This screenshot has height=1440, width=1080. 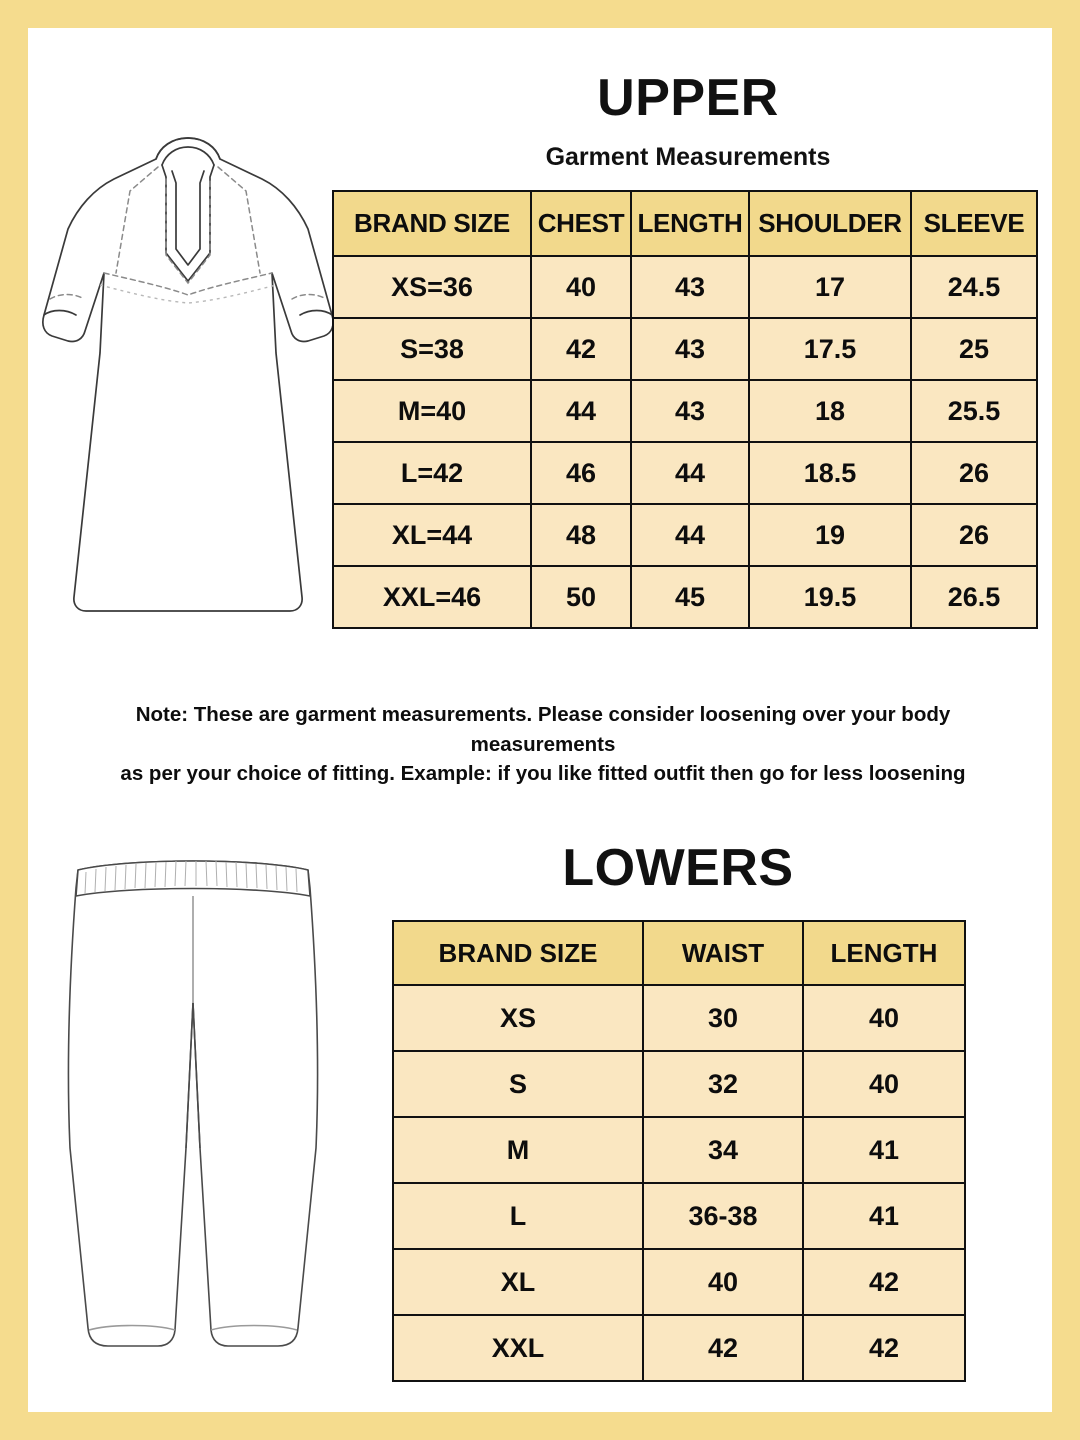 What do you see at coordinates (830, 535) in the screenshot?
I see `cell-shoulder: 19` at bounding box center [830, 535].